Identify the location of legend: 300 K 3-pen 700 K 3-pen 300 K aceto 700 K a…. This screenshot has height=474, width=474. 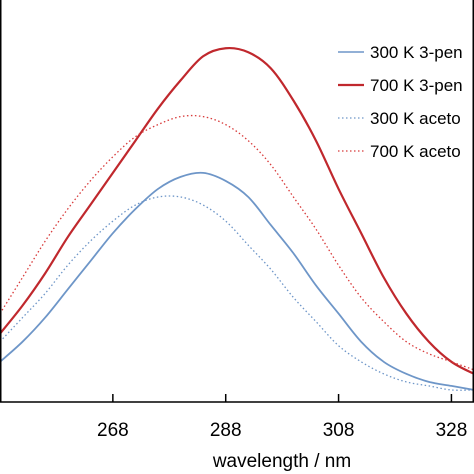
(400, 102).